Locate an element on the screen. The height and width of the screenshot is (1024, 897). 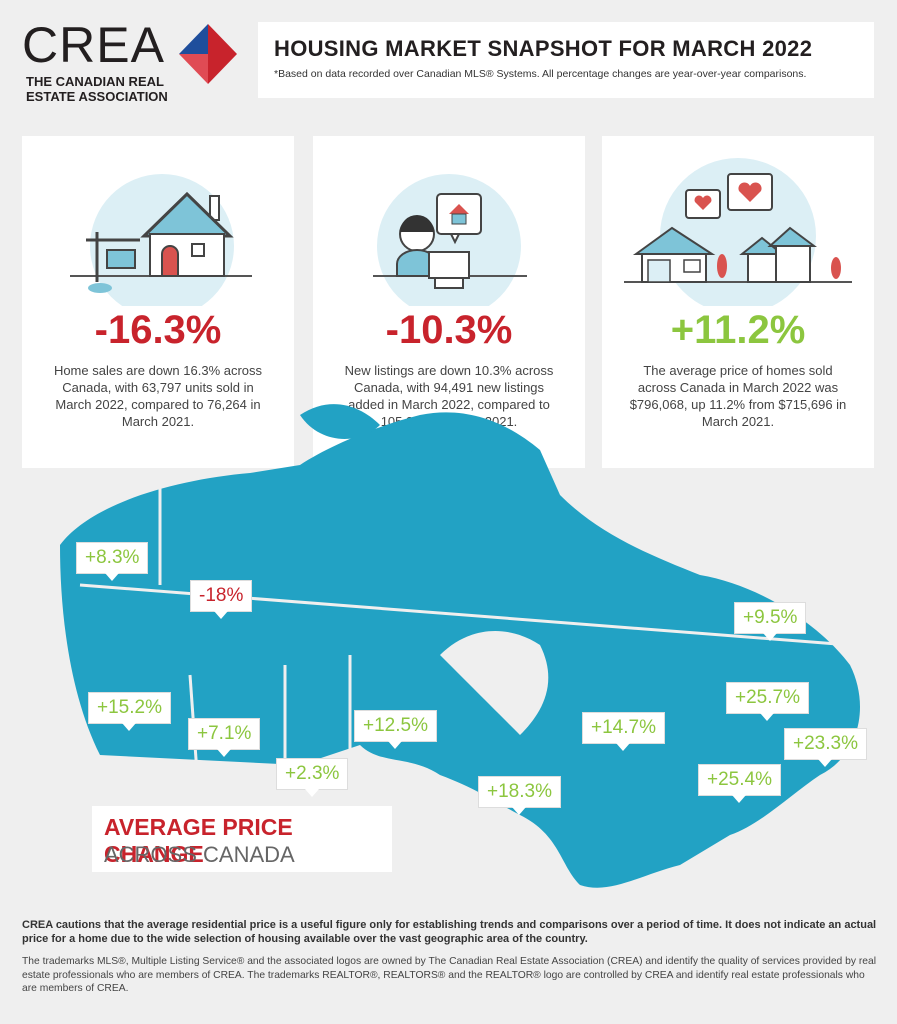
legend-subtitle: ACROSS CANADA is located at coordinates (199, 854).